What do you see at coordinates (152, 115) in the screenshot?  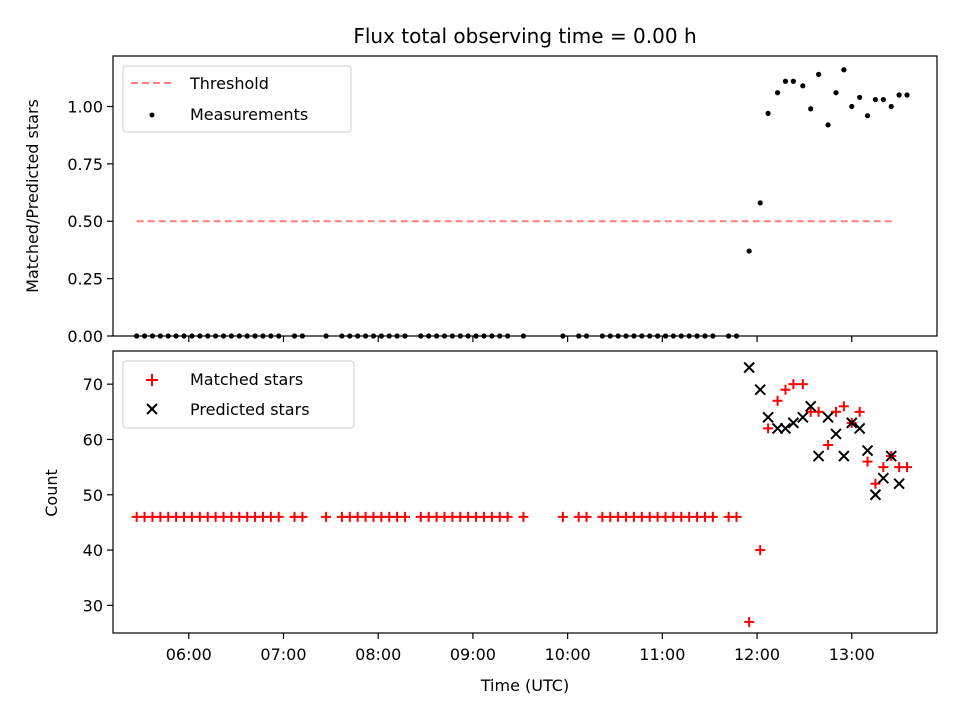 I see `legend-measurements-swatch` at bounding box center [152, 115].